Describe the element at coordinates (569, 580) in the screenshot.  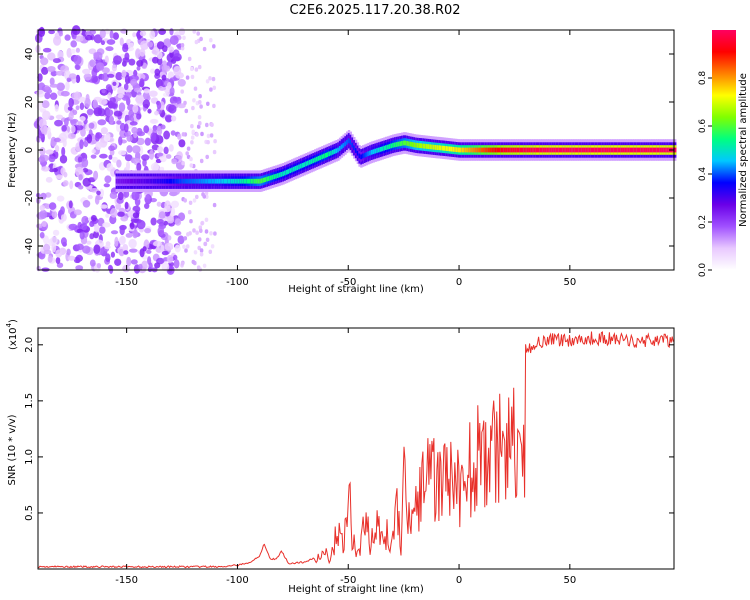
I see `x-tick-label: 50` at that location.